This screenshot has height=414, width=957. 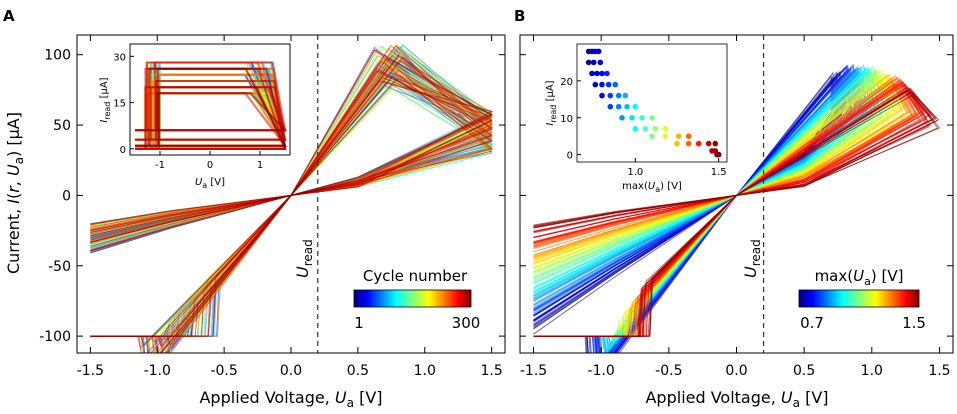 I want to click on panel-b-inset-ylabel: Iread [μA], so click(x=551, y=102).